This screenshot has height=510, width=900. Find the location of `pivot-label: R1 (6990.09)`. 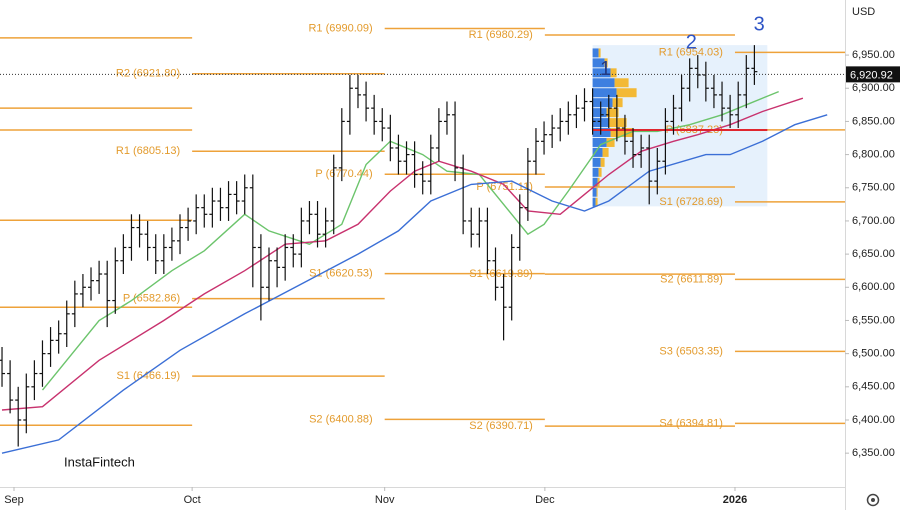

pivot-label: R1 (6990.09) is located at coordinates (340, 28).